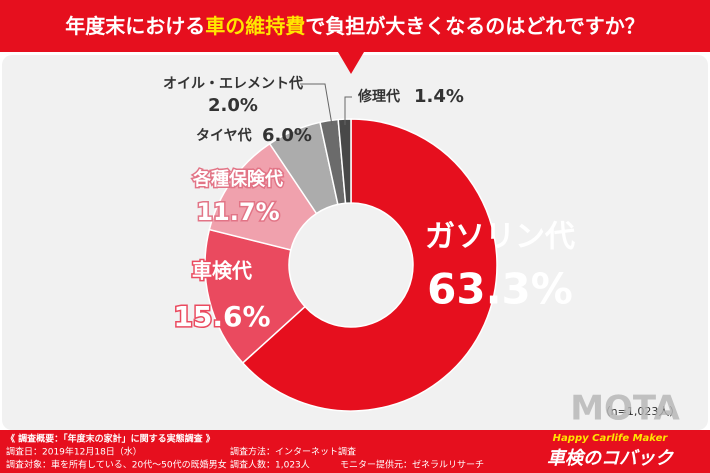 The width and height of the screenshot is (710, 473). I want to click on footer-band, so click(355, 451).